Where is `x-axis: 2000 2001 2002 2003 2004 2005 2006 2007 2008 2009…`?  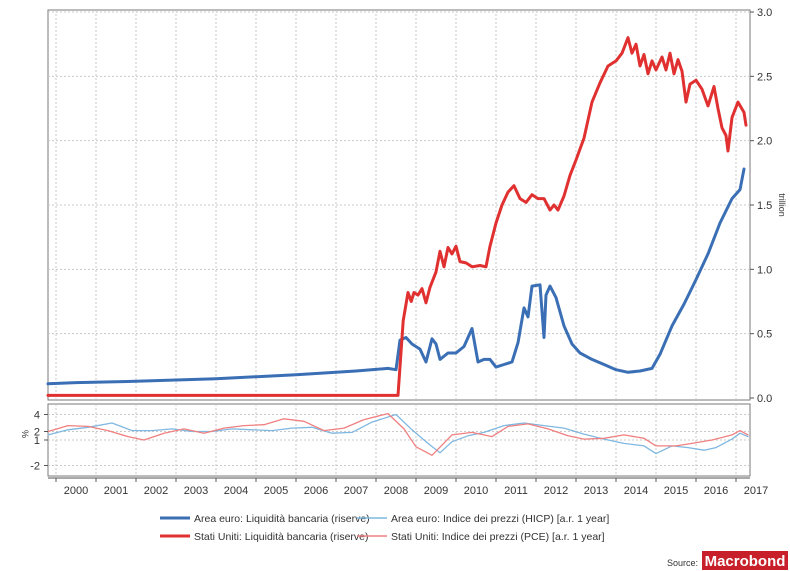 x-axis: 2000 2001 2002 2003 2004 2005 2006 2007 2008 2009… is located at coordinates (408, 487).